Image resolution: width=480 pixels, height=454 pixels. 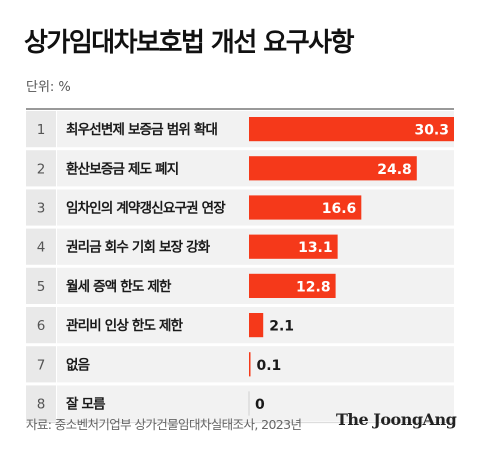 I want to click on category-label: 없음, so click(x=78, y=365).